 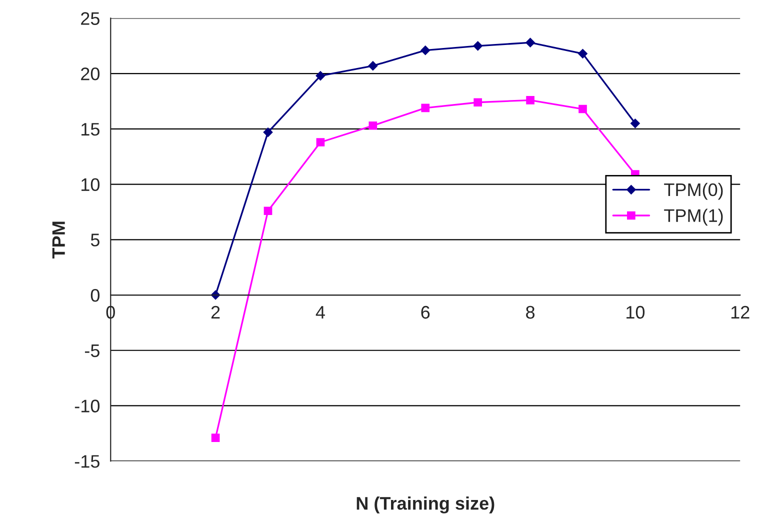 I want to click on x-tick-label: 4, so click(x=320, y=312).